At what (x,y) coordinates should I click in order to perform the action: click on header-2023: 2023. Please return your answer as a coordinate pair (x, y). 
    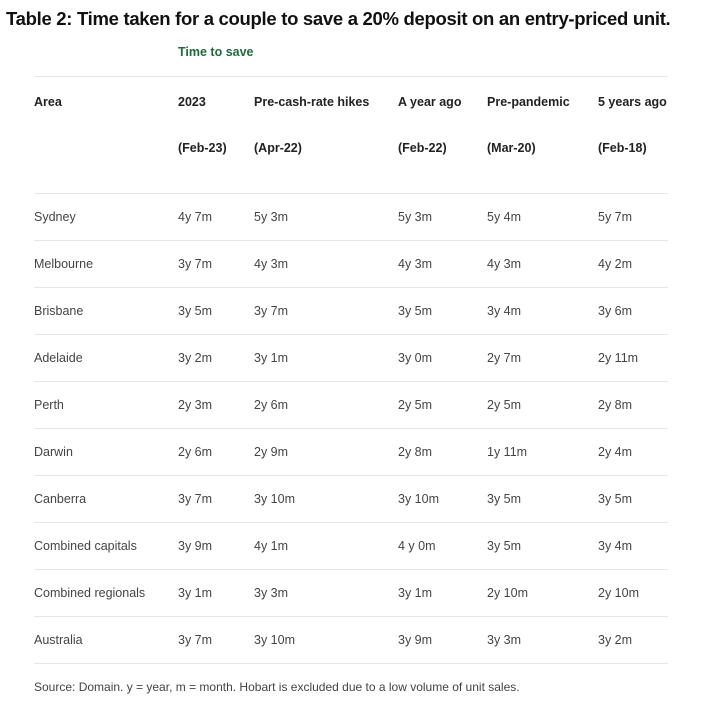
    Looking at the image, I should click on (192, 102).